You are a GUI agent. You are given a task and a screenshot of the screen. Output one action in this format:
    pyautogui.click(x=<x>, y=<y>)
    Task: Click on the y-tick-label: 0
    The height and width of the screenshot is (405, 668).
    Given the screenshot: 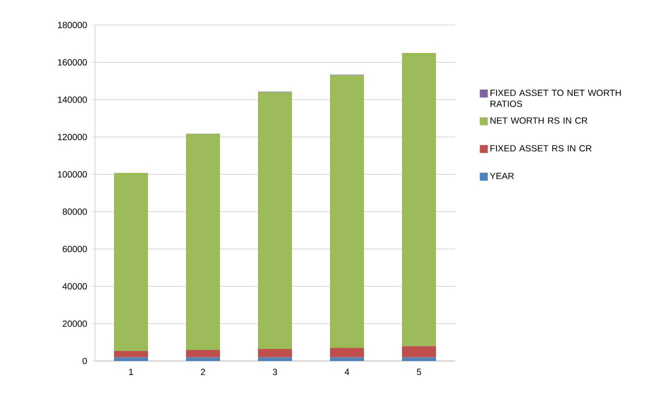 What is the action you would take?
    pyautogui.click(x=84, y=361)
    